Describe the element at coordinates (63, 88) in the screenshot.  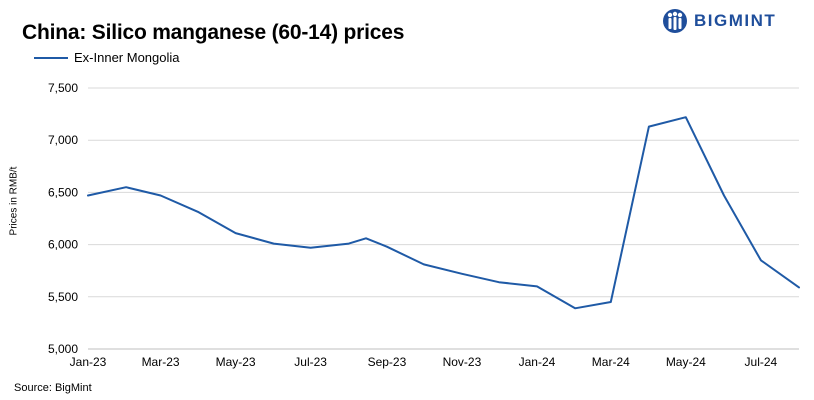
I see `y-tick-label: 7,500` at that location.